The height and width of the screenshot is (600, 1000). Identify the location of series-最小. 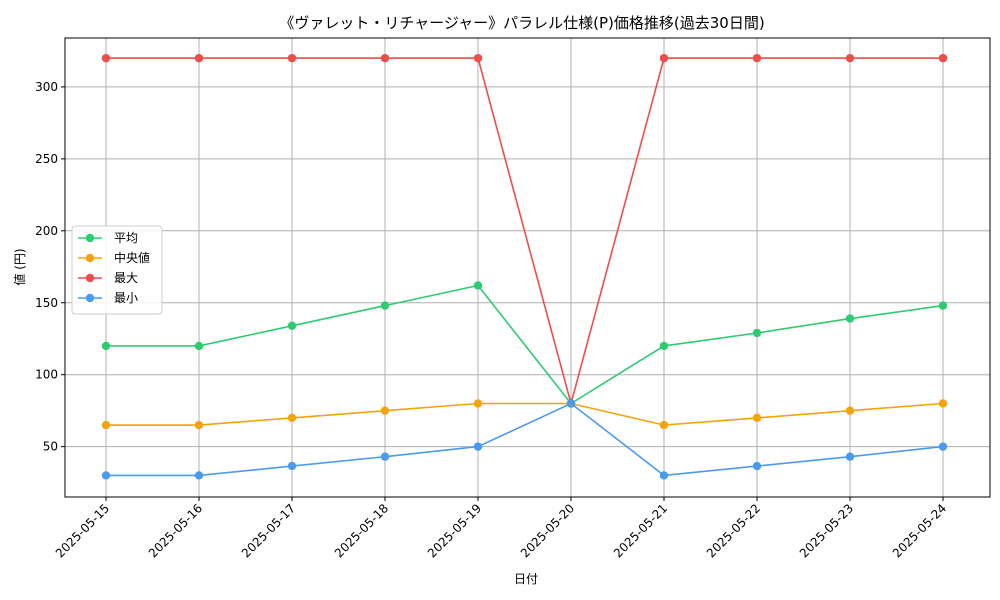
(524, 439).